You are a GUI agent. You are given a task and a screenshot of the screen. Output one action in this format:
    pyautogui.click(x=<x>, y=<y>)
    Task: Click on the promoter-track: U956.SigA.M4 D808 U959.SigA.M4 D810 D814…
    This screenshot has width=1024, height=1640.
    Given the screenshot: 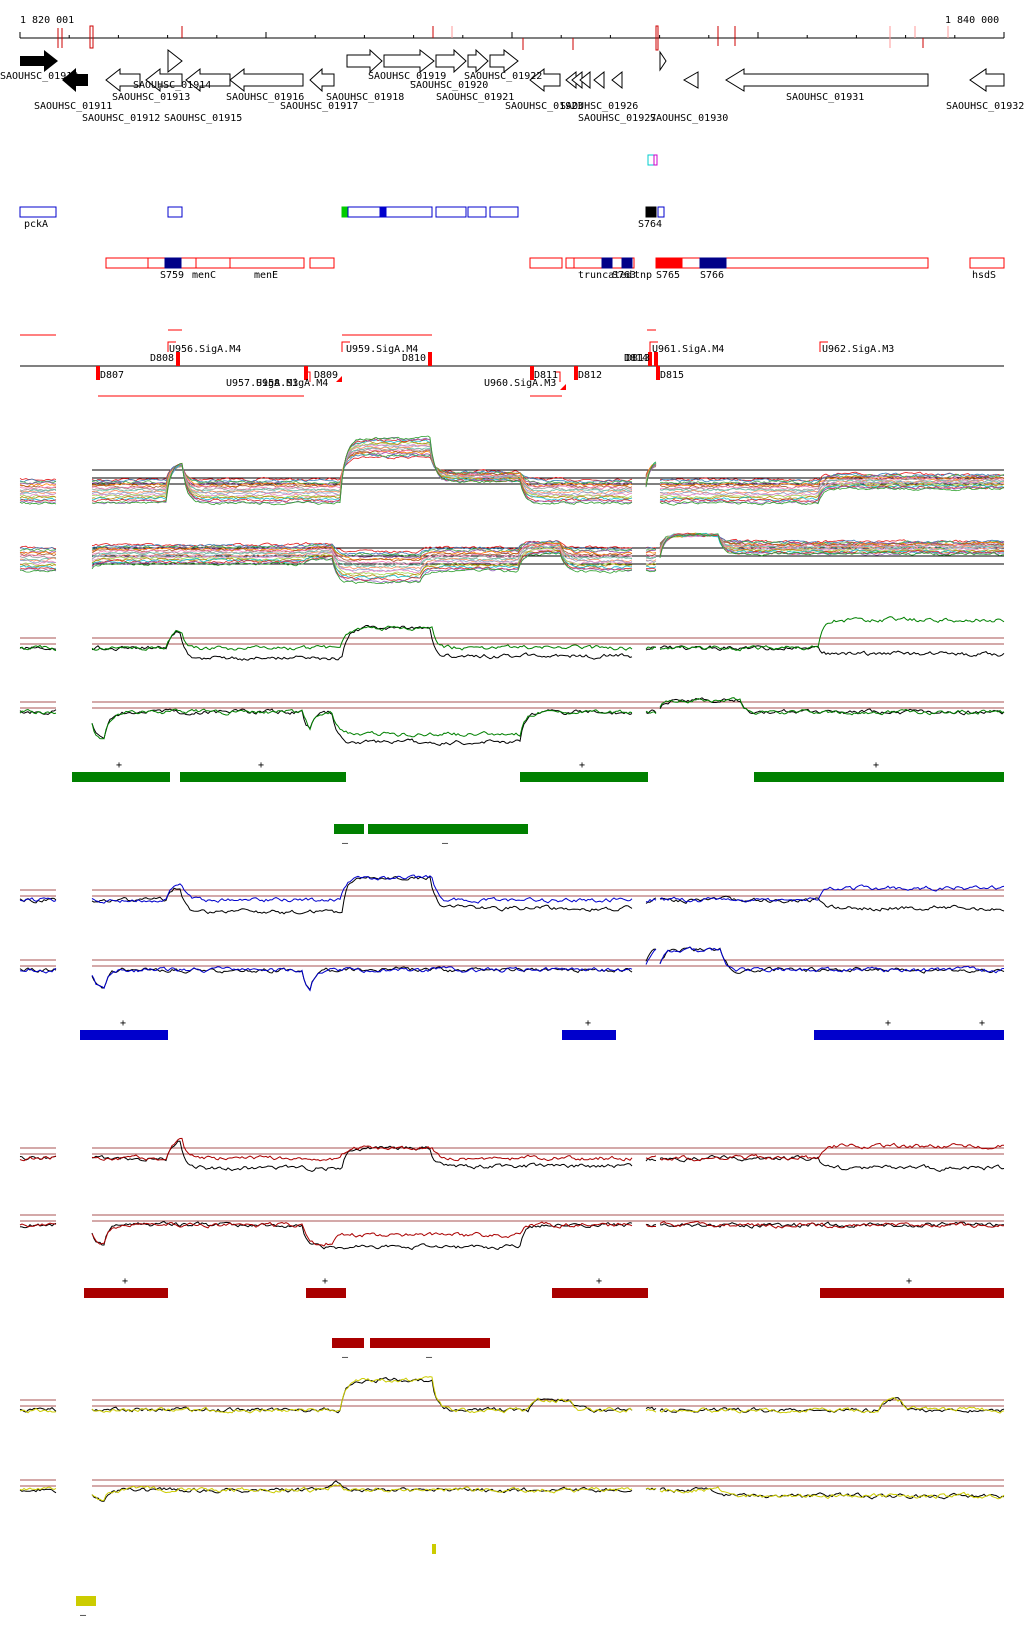 What is the action you would take?
    pyautogui.click(x=512, y=363)
    